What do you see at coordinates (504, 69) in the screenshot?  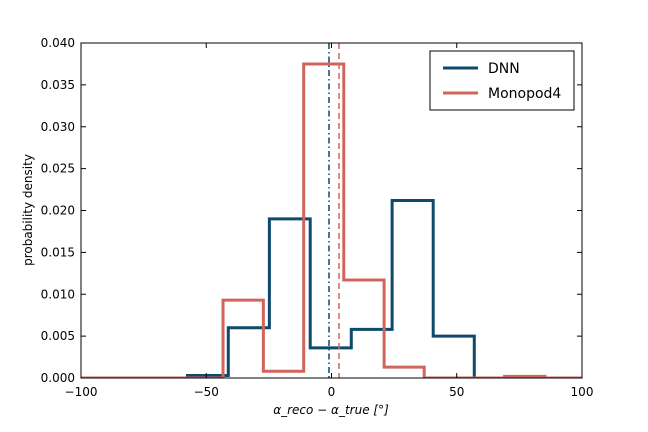 I see `legend-label-dnn: DNN` at bounding box center [504, 69].